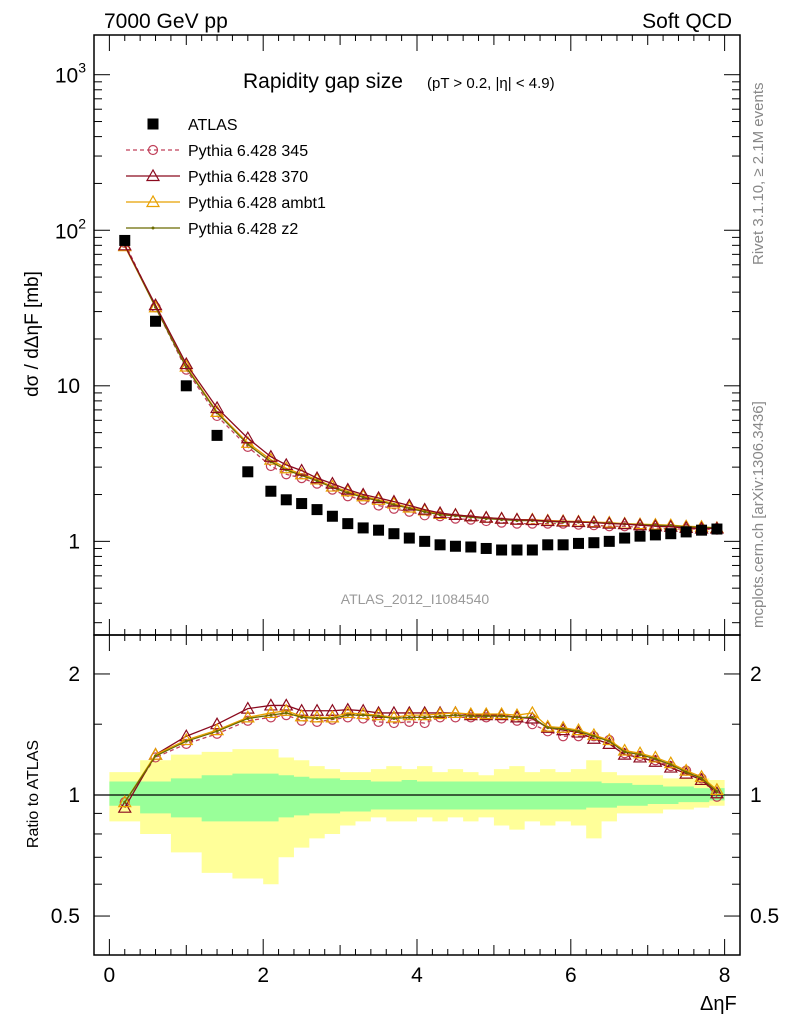 Image resolution: width=786 pixels, height=1024 pixels. What do you see at coordinates (758, 174) in the screenshot?
I see `rivet-version-text: Rivet 3.1.10, ≥ 2.1M events` at bounding box center [758, 174].